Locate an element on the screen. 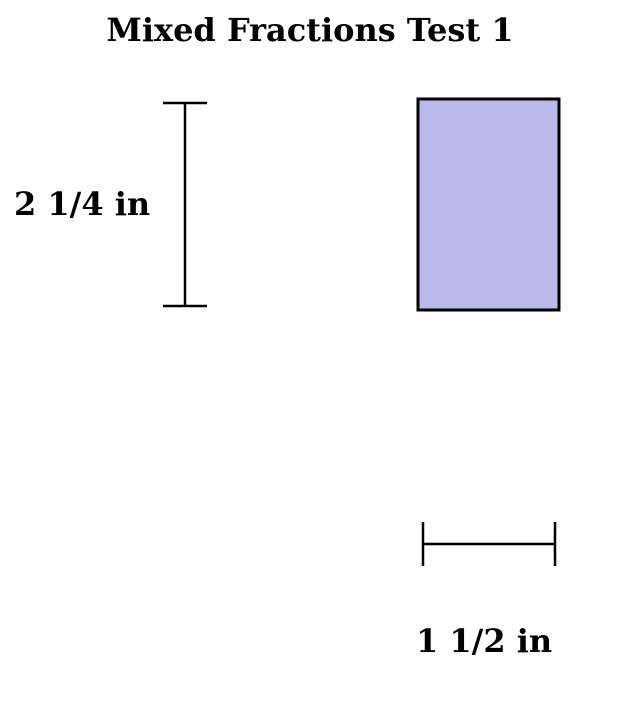 This screenshot has height=704, width=620. diagram-title: Mixed Fractions Test 1 is located at coordinates (310, 30).